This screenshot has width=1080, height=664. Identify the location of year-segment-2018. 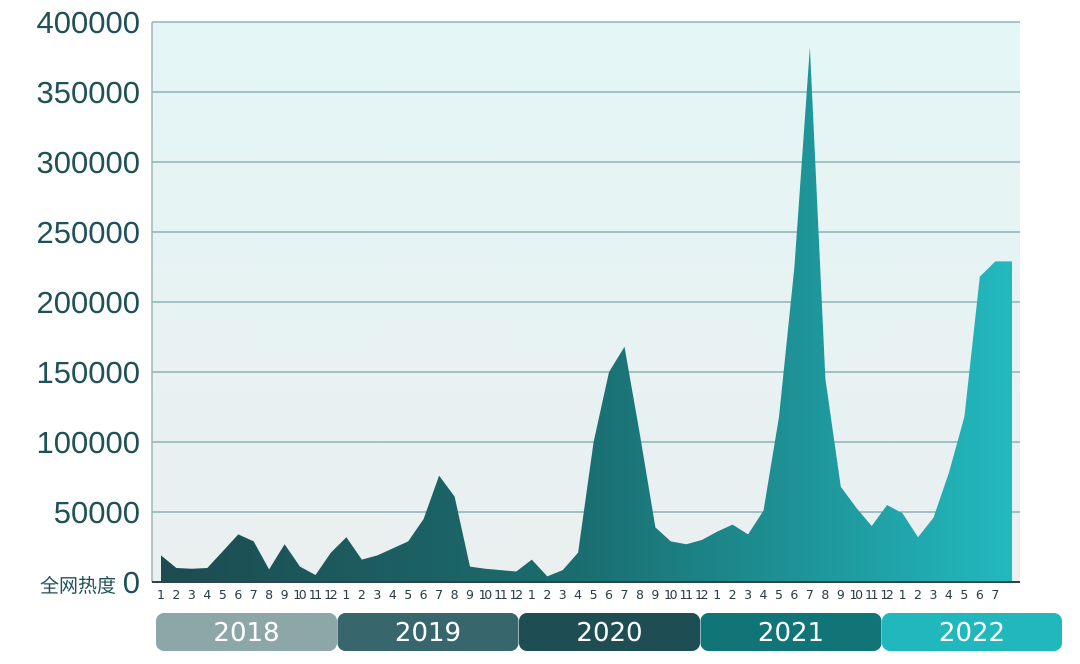
(246, 632).